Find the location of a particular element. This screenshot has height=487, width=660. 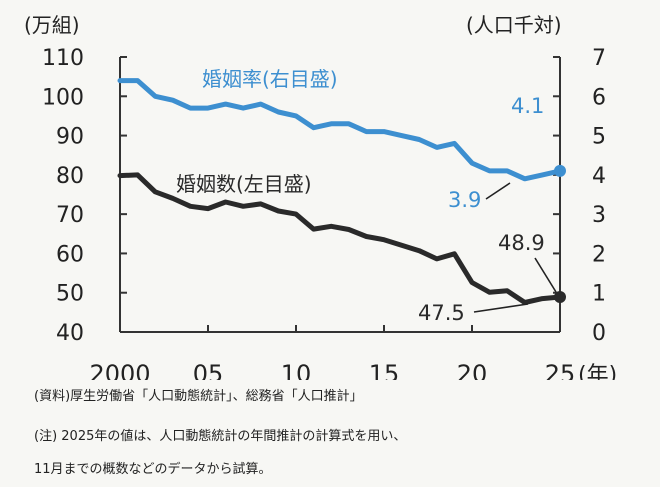

right-tick-label: 6 is located at coordinates (599, 97).